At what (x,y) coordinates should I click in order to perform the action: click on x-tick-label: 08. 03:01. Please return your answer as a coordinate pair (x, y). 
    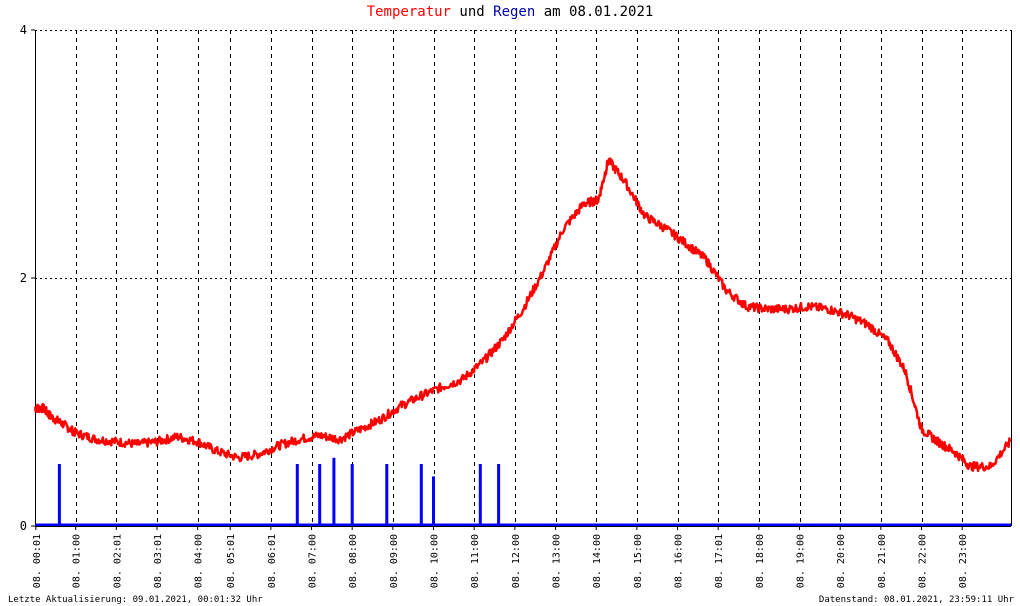
    Looking at the image, I should click on (158, 561).